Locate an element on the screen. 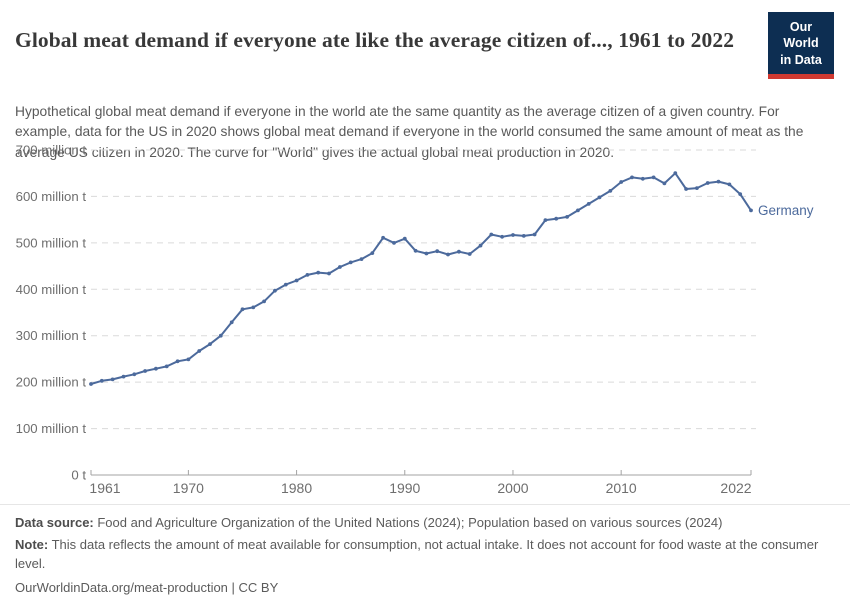 The height and width of the screenshot is (600, 850). x-tick-label: 1990 is located at coordinates (404, 488).